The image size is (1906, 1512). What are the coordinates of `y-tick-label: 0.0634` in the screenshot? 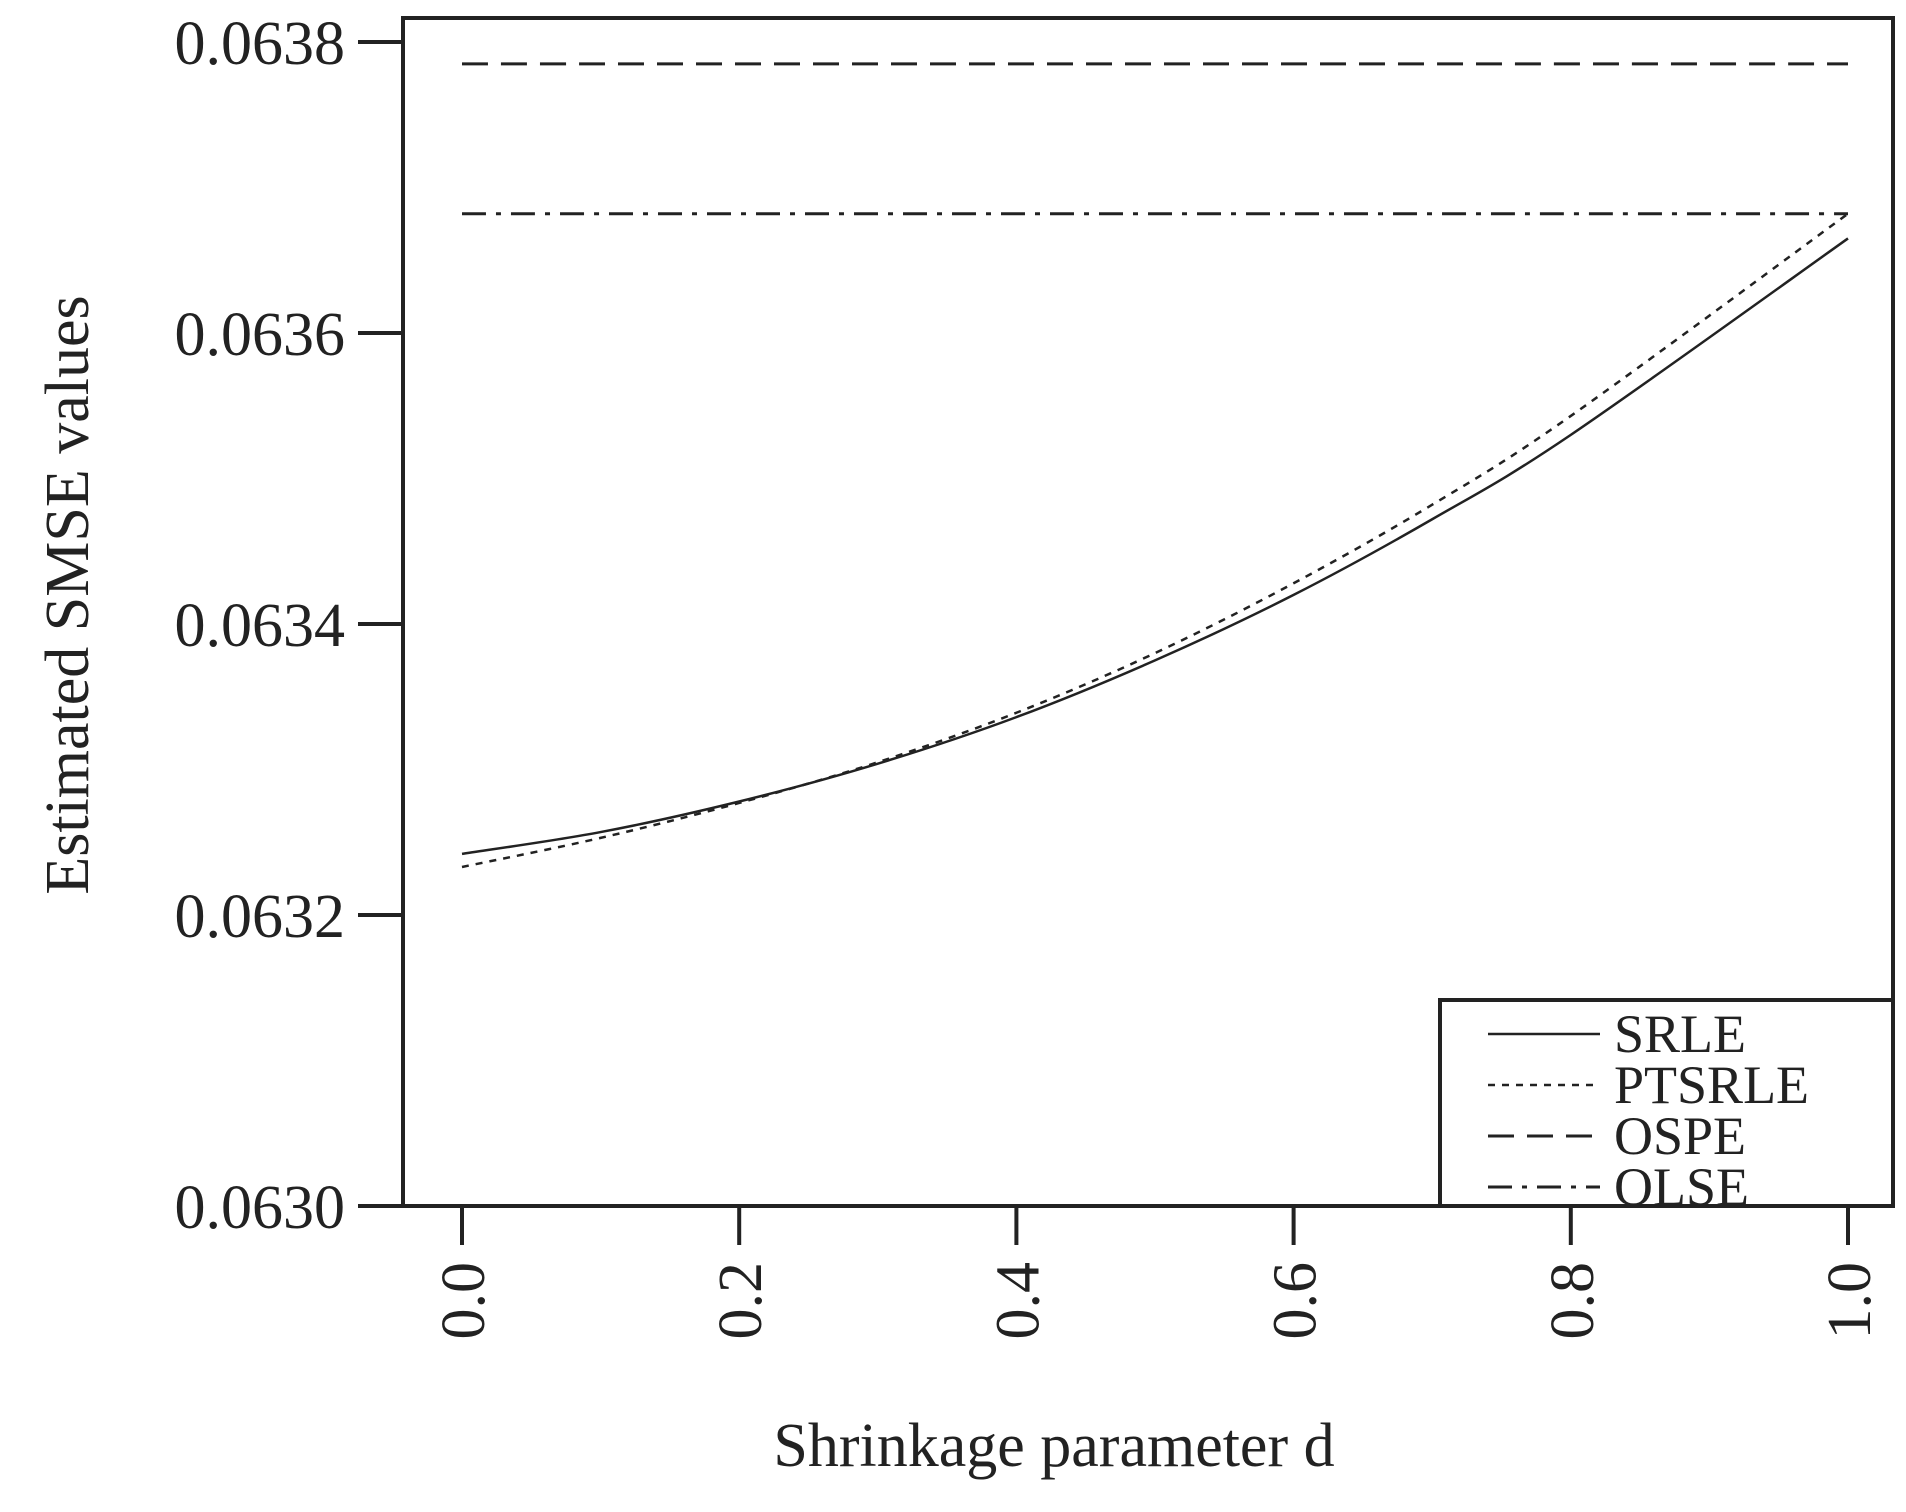 It's located at (260, 626).